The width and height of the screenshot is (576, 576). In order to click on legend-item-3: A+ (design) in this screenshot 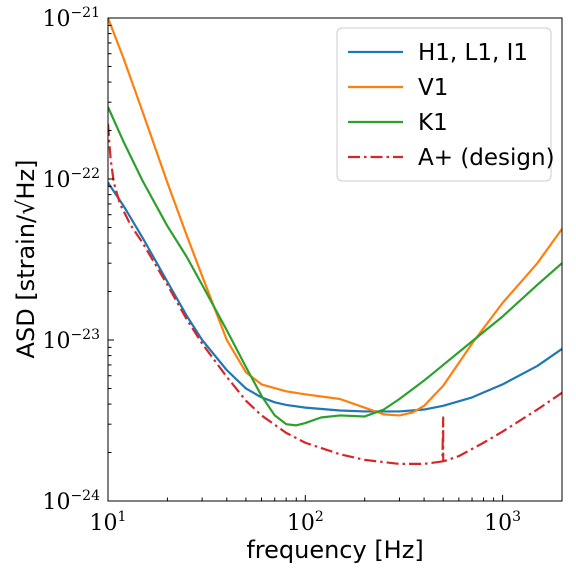, I will do `click(451, 158)`.